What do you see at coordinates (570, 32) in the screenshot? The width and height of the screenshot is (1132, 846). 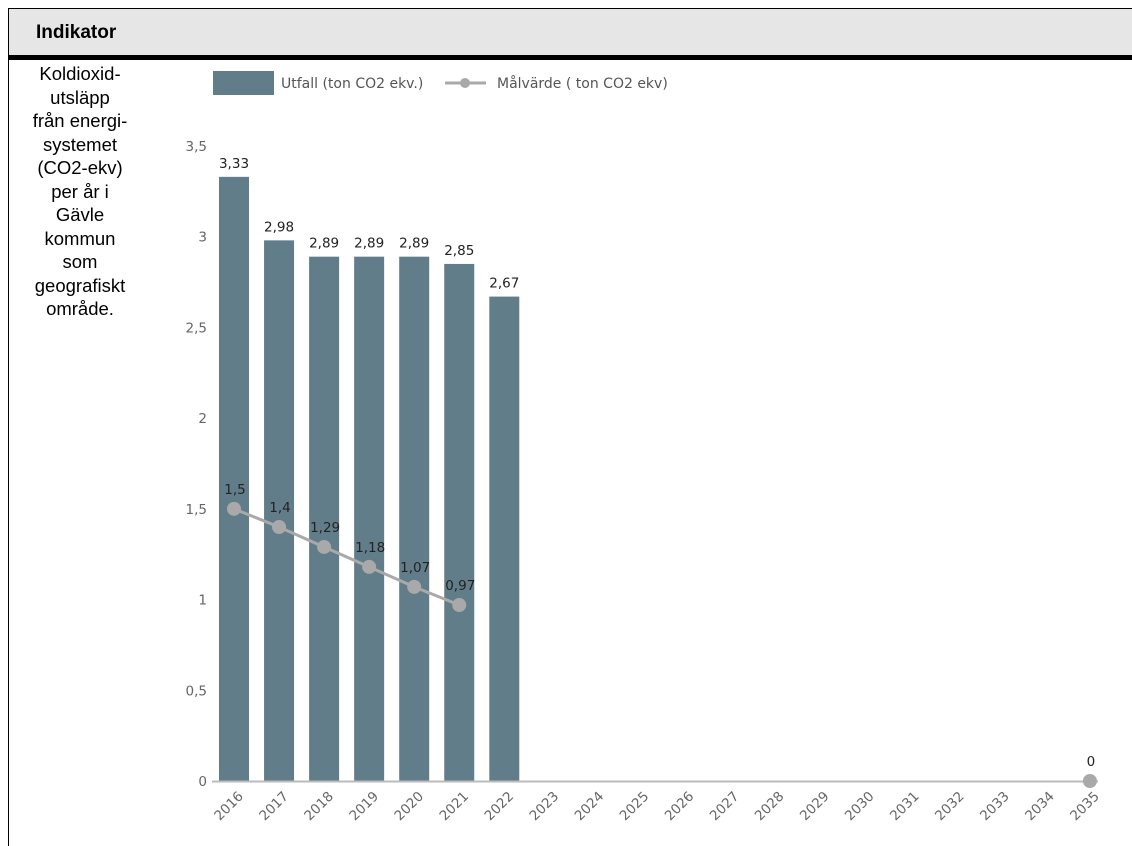 I see `table-header: Indikator` at bounding box center [570, 32].